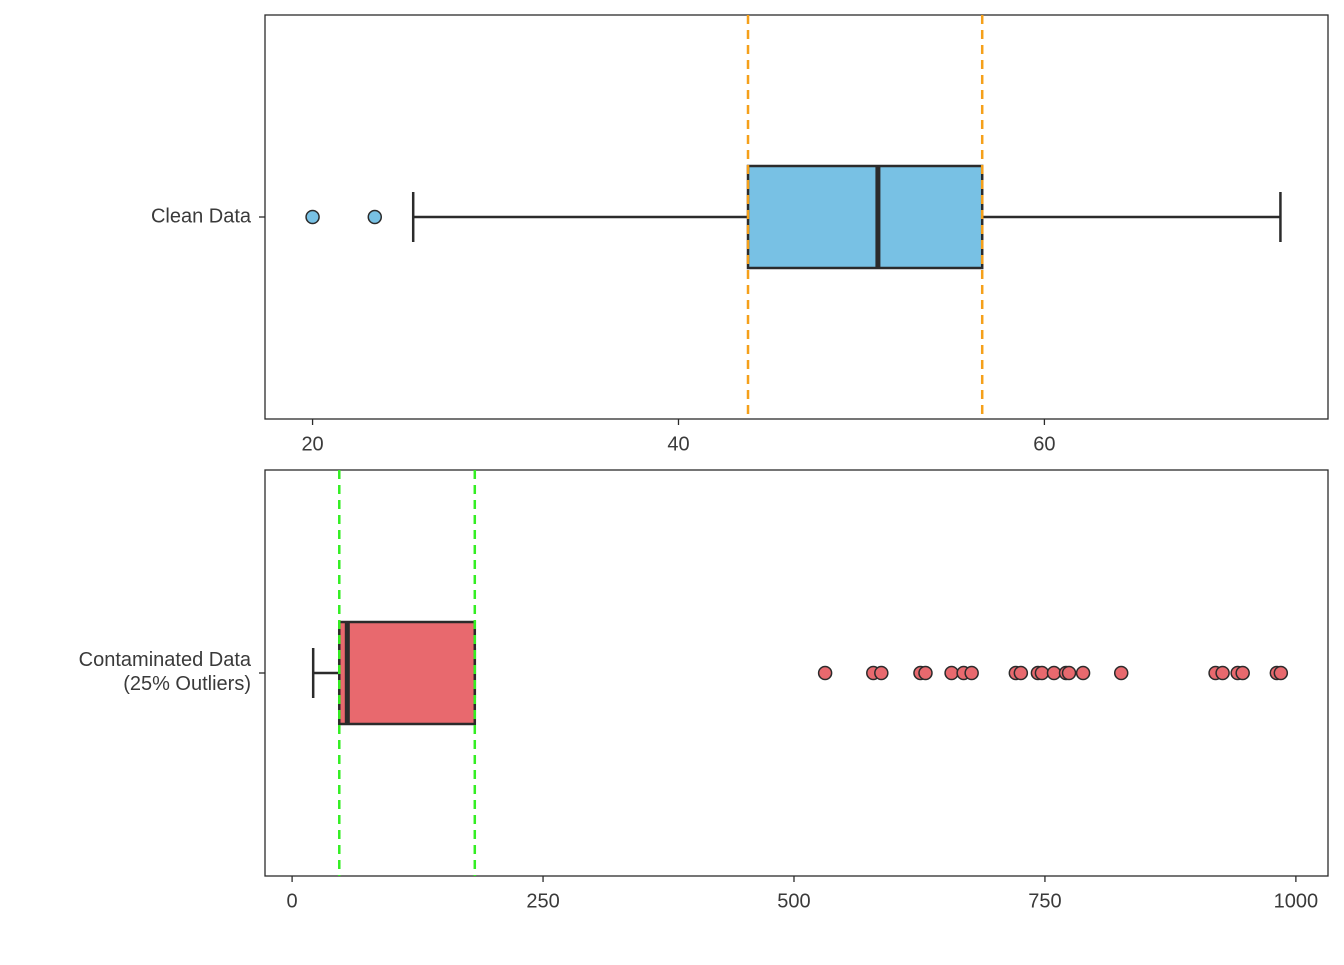 The height and width of the screenshot is (965, 1344). I want to click on x-tick-label: 40, so click(678, 444).